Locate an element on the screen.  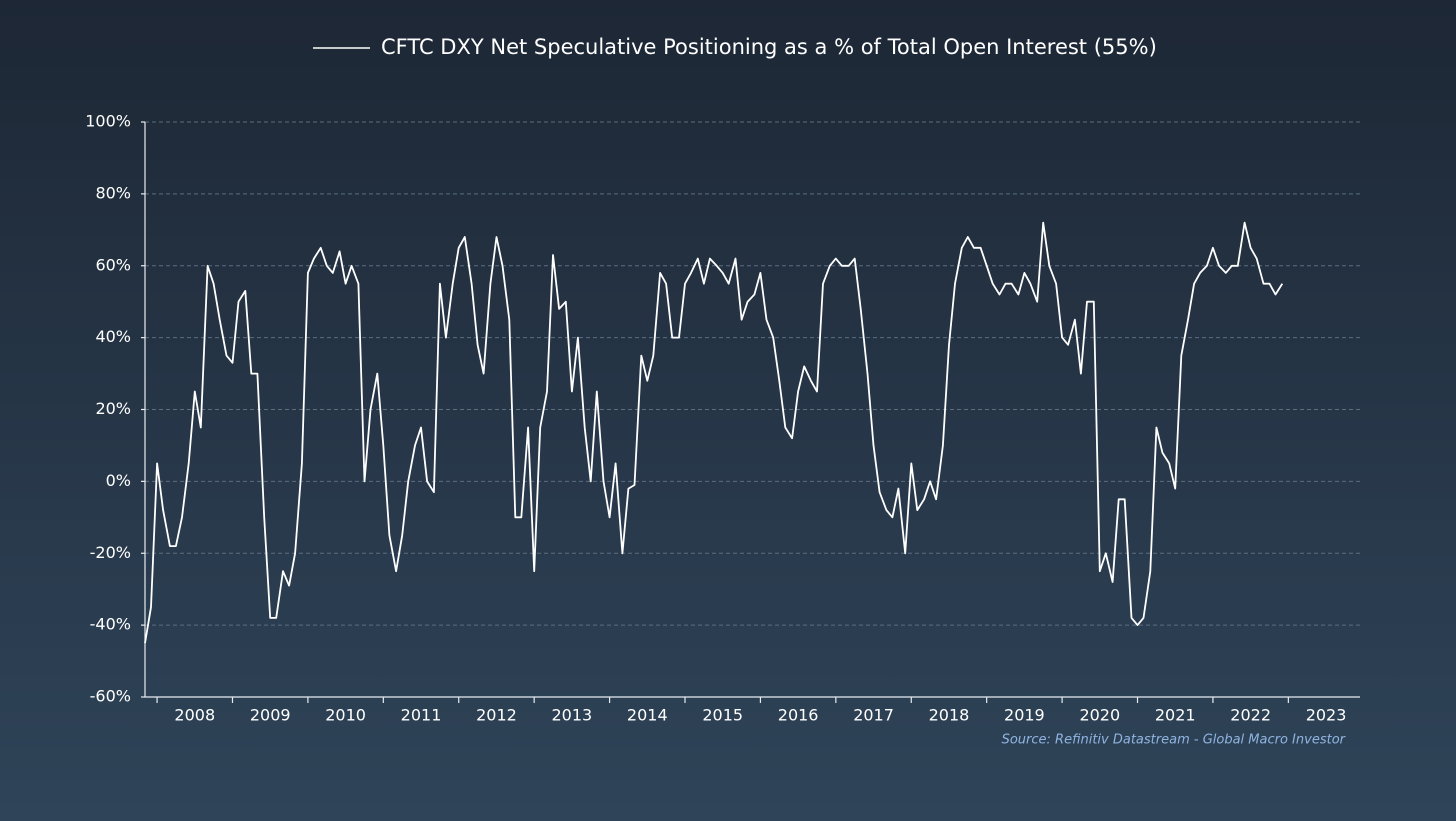
x-tick-label: 2011 is located at coordinates (421, 715).